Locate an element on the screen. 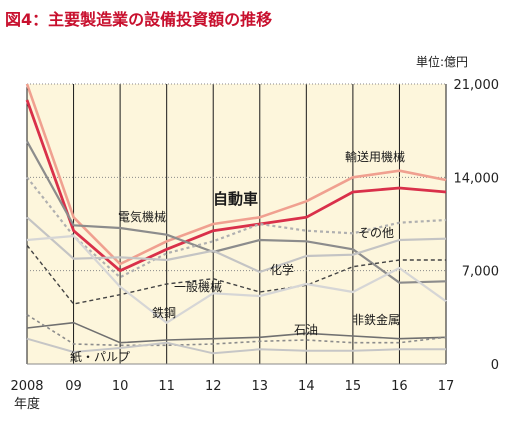 The width and height of the screenshot is (523, 423). x-tick-label: 09 is located at coordinates (73, 386).